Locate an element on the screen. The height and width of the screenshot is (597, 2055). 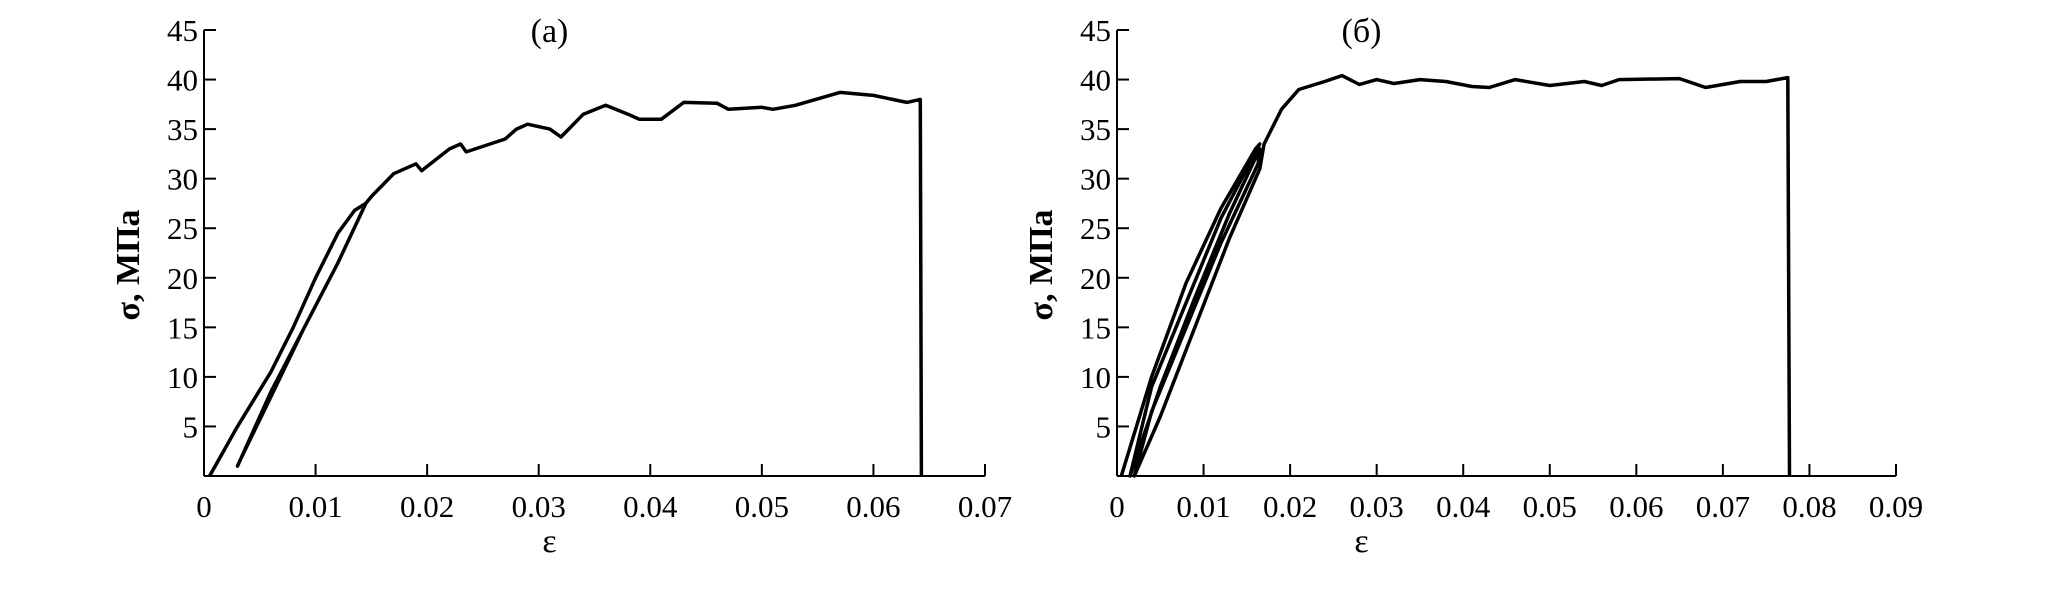
chart-title: (a) is located at coordinates (550, 31).